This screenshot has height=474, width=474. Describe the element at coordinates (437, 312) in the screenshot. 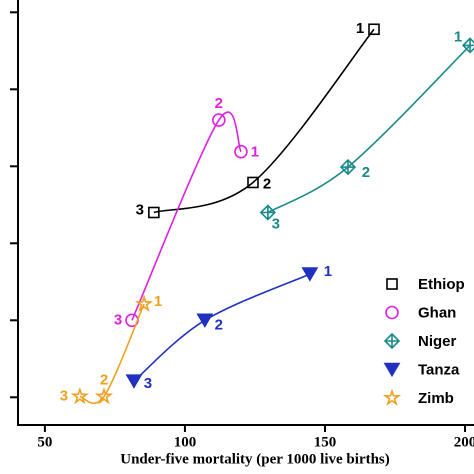

I see `legend-label: Ghan` at that location.